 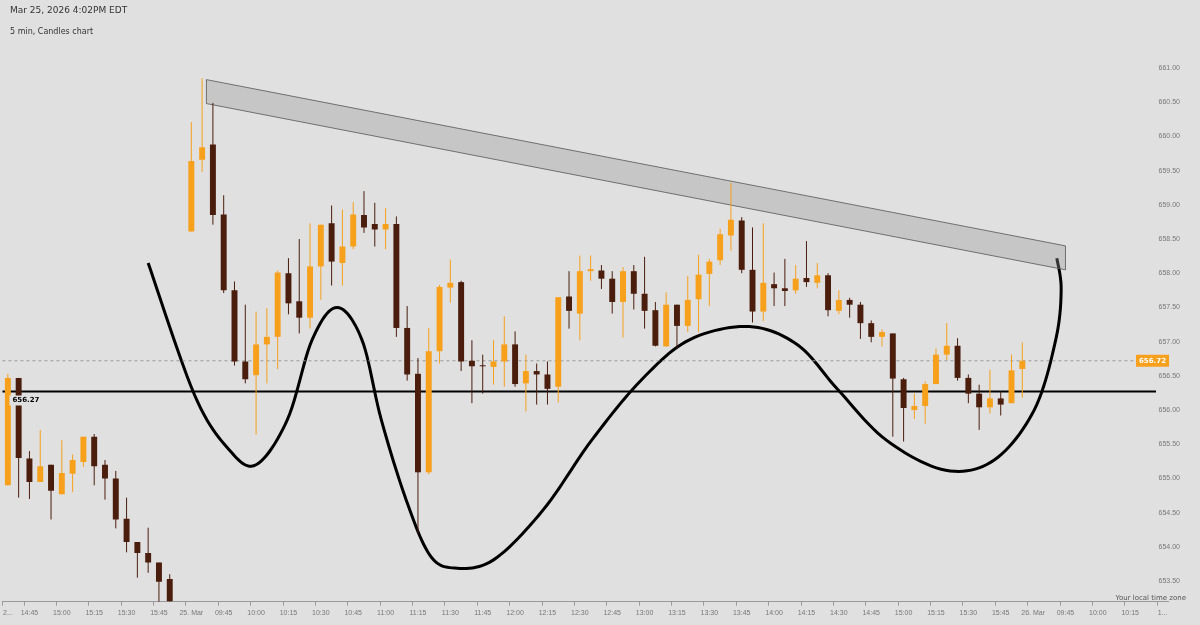 I want to click on chart-subtitle: Mar 25, 2026 4:02PM EDT, so click(x=69, y=10).